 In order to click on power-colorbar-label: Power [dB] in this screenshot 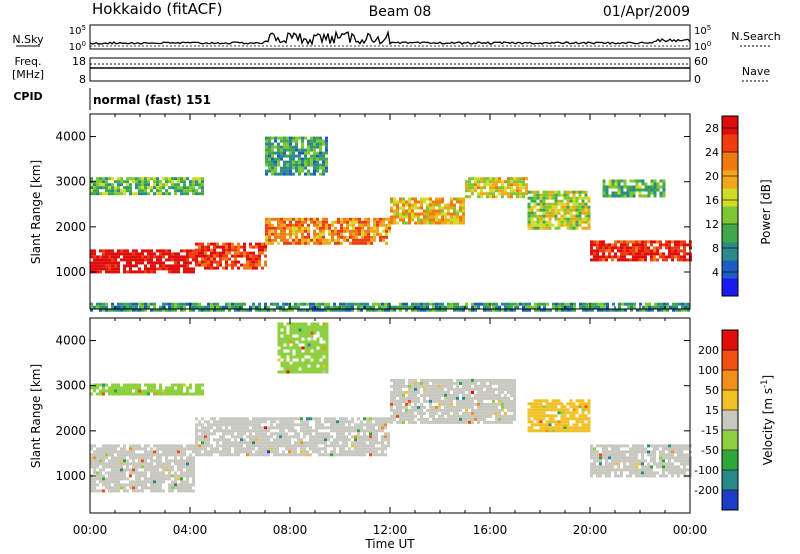, I will do `click(766, 211)`.